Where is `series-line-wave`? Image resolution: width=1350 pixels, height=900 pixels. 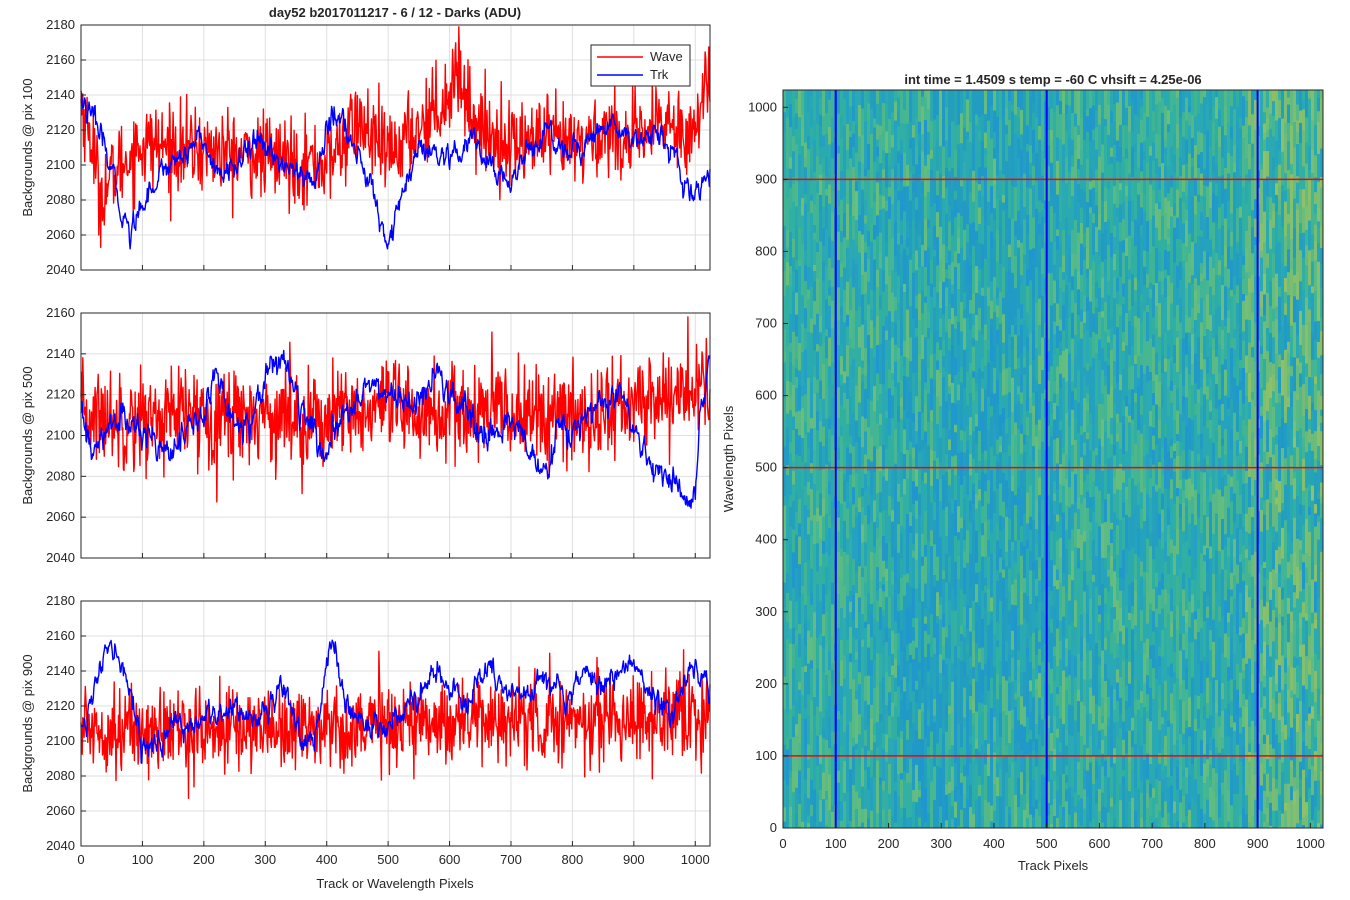 series-line-wave is located at coordinates (395, 724).